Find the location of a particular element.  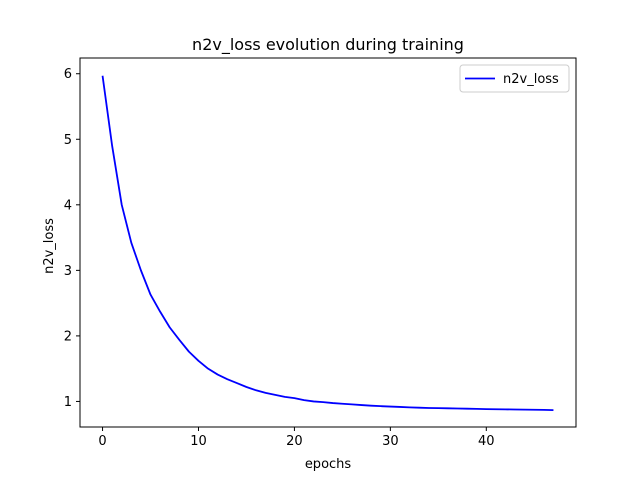

chart-title: n2v_loss evolution during training is located at coordinates (328, 45).